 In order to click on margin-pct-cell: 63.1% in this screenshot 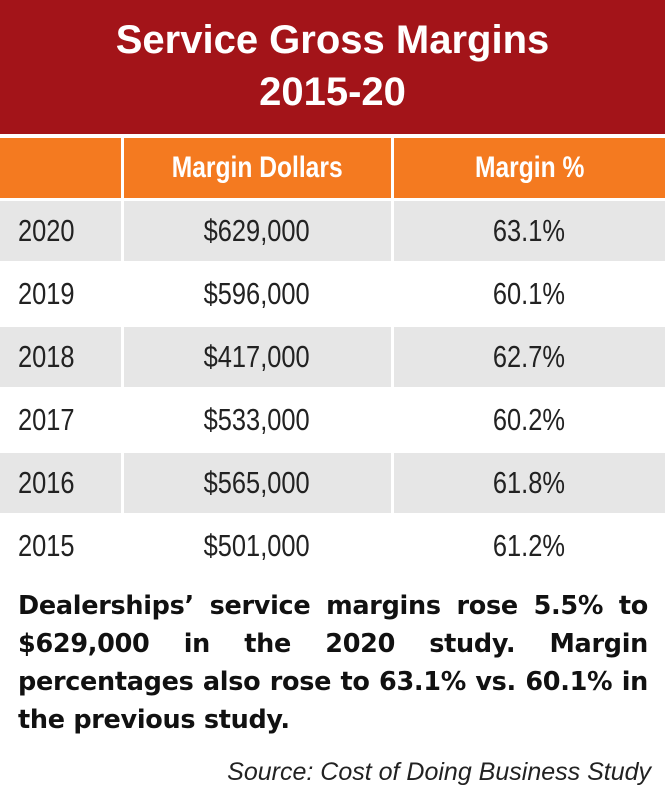, I will do `click(527, 230)`.